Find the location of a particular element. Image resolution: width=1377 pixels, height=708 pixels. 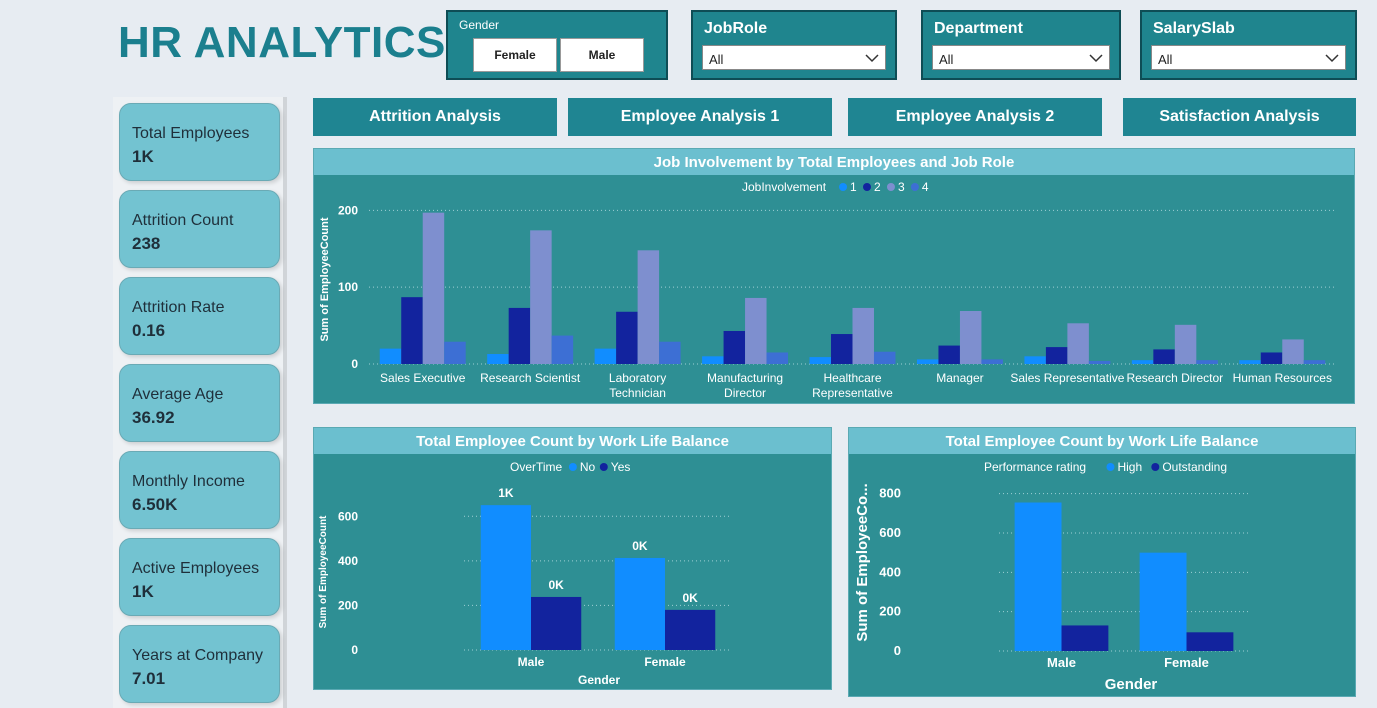

jobrole-dropdown: All is located at coordinates (794, 57).